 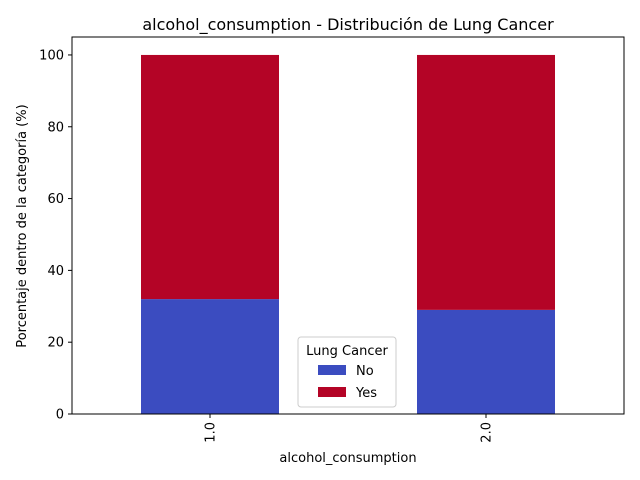 I want to click on y-axis: 0 20 40 60 80 100, so click(x=55, y=235).